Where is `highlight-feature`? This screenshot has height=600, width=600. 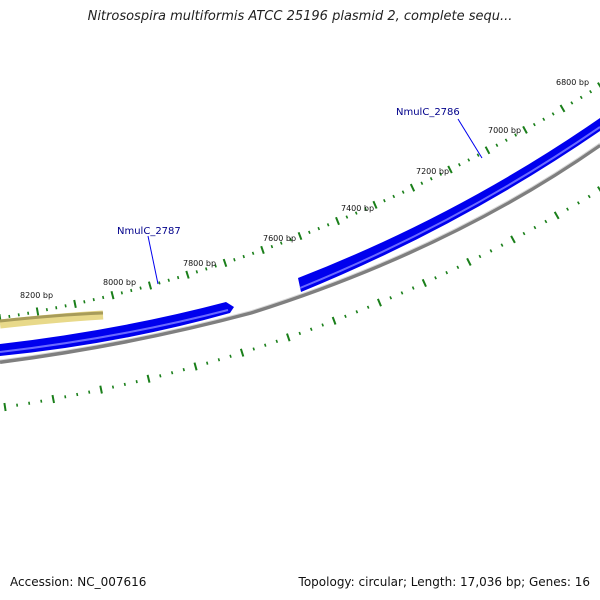
highlight-feature is located at coordinates (52, 319).